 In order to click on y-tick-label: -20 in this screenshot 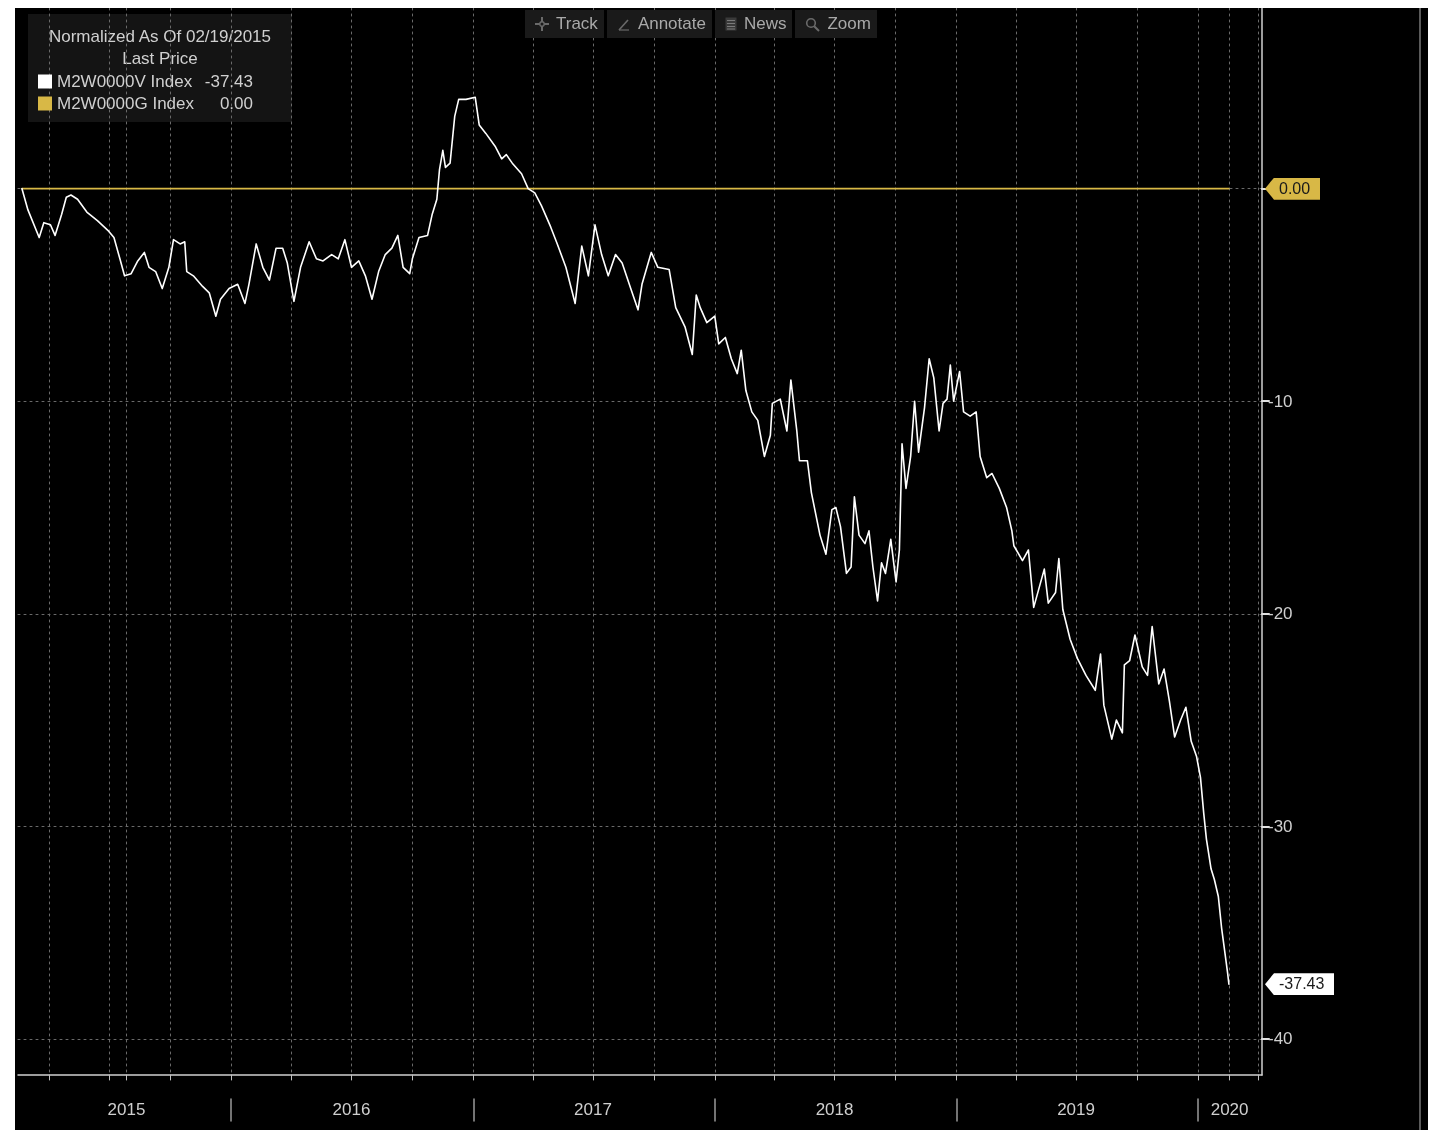, I will do `click(1280, 614)`.